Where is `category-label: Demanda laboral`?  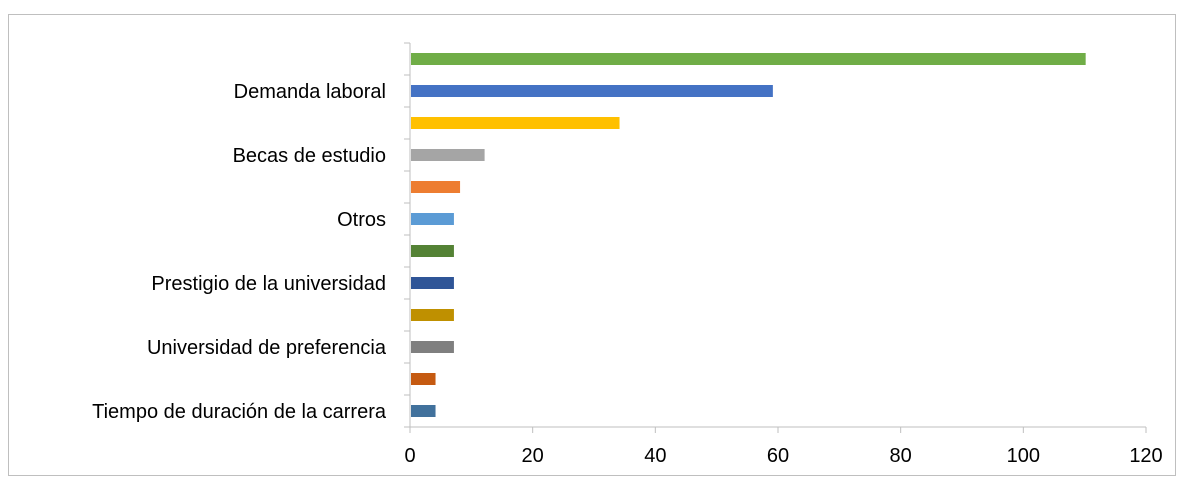 category-label: Demanda laboral is located at coordinates (310, 92).